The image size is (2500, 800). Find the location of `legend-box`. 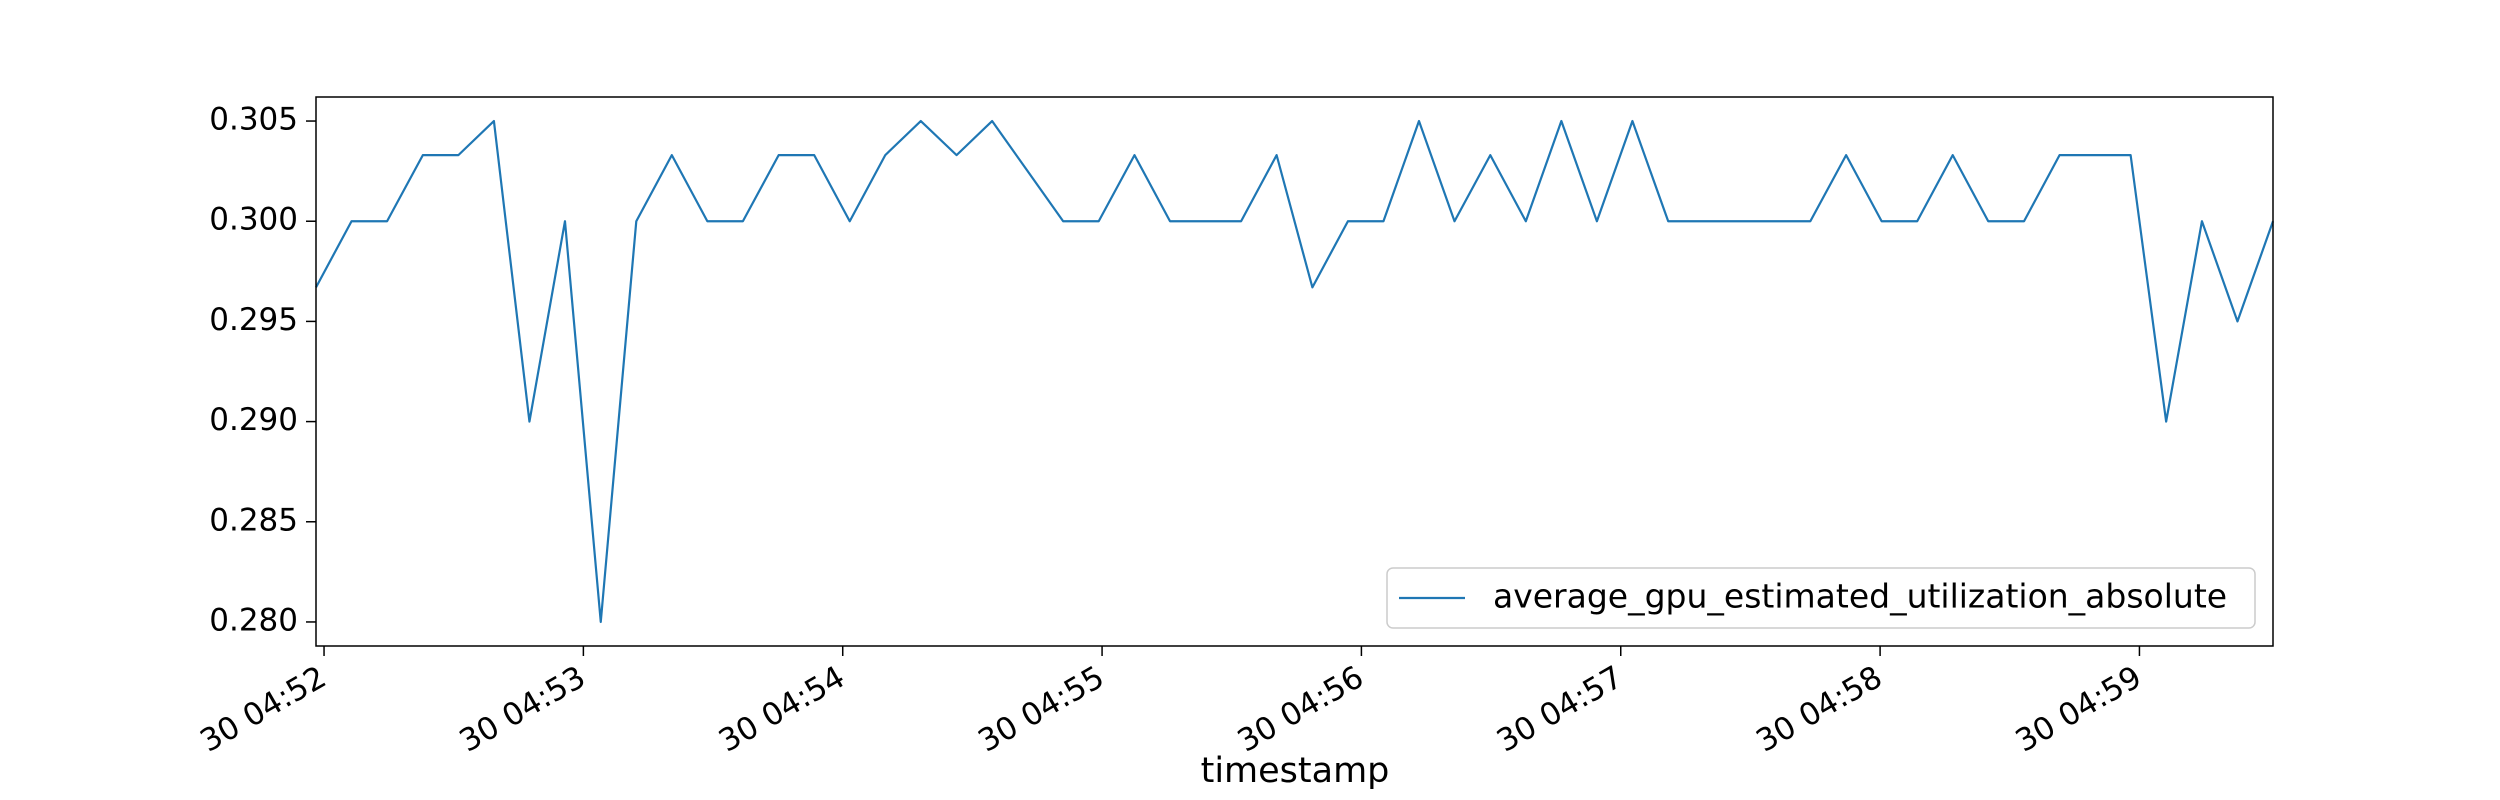

legend-box is located at coordinates (1821, 598).